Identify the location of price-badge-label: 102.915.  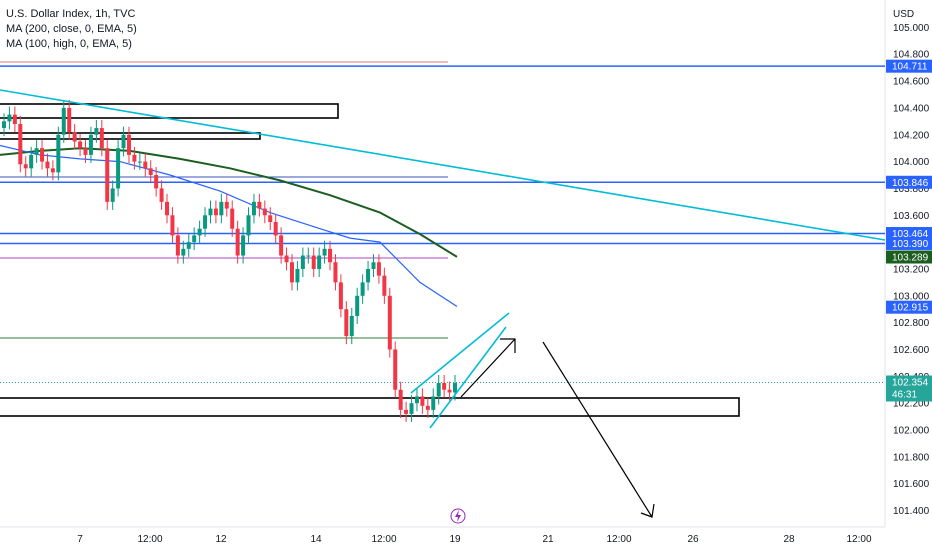
(910, 308).